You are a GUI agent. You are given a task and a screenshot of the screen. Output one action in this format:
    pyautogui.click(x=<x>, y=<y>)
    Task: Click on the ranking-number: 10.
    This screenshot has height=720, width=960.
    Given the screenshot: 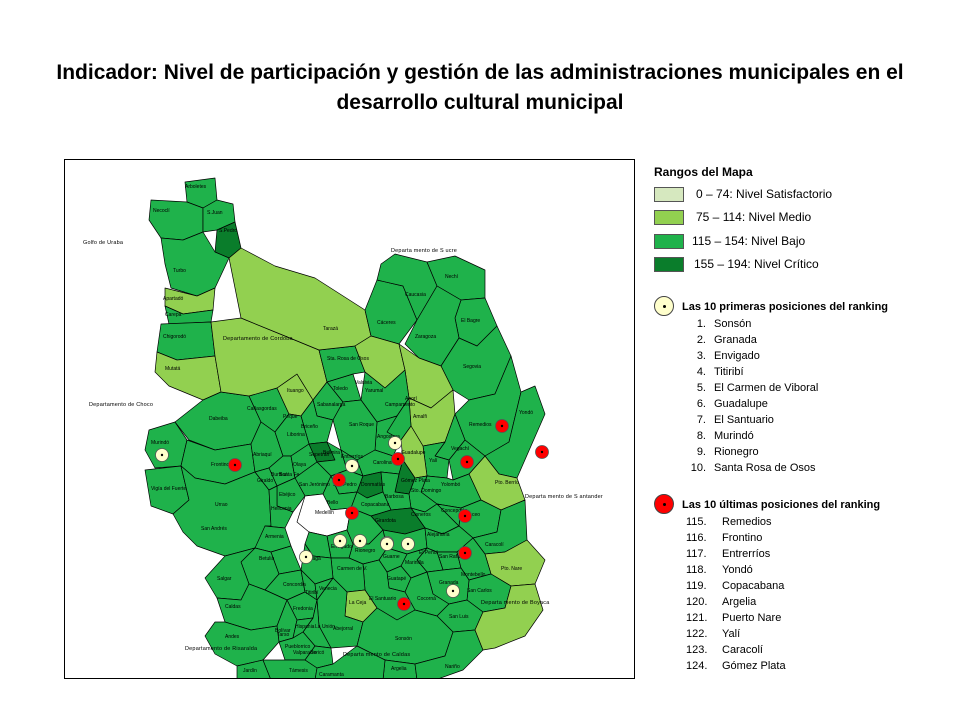 What is the action you would take?
    pyautogui.click(x=698, y=468)
    